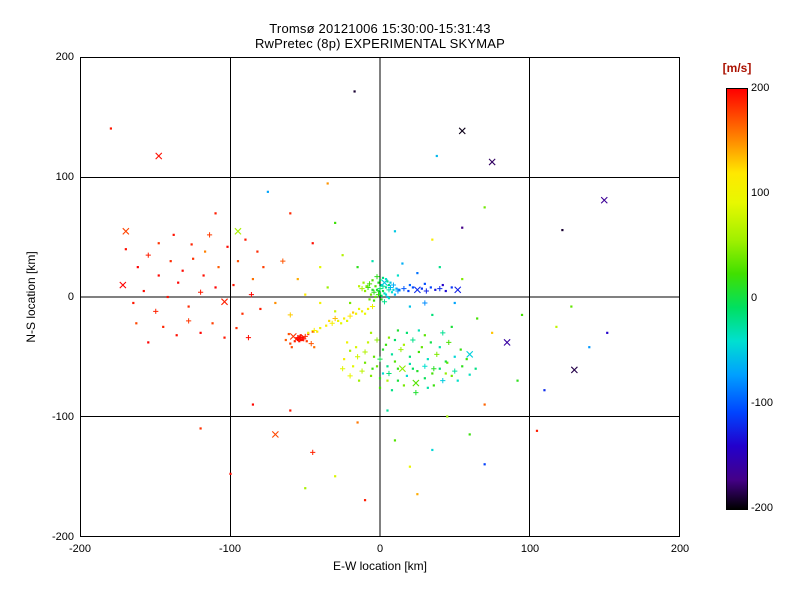 This screenshot has width=800, height=600. Describe the element at coordinates (80, 549) in the screenshot. I see `x-tick-label: -200` at that location.